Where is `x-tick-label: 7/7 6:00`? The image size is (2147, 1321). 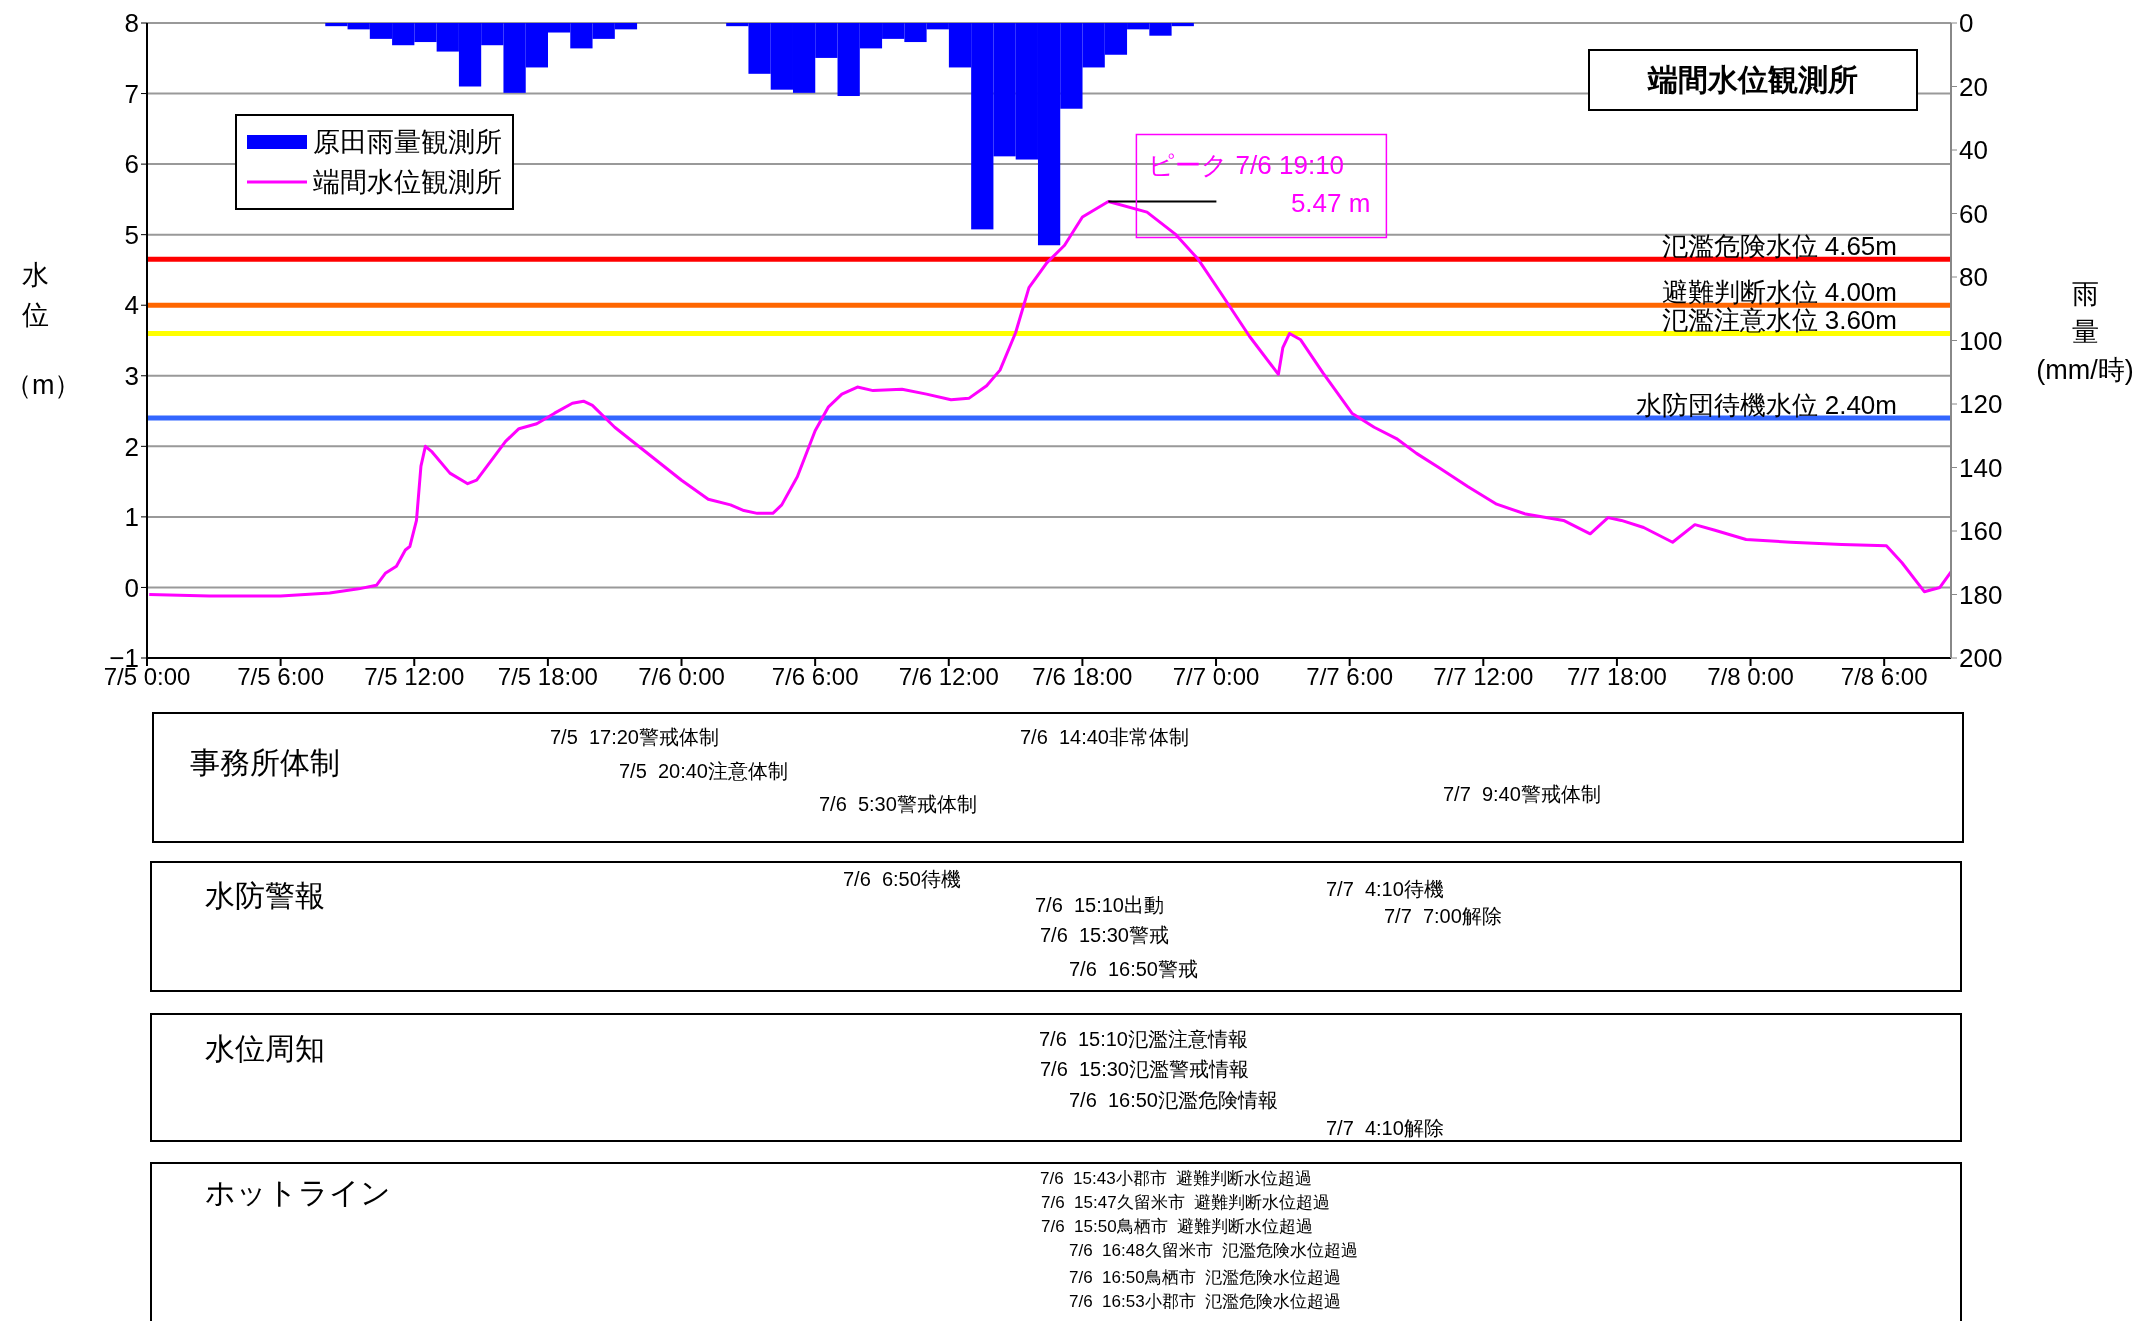
x-tick-label: 7/7 6:00 is located at coordinates (1350, 677).